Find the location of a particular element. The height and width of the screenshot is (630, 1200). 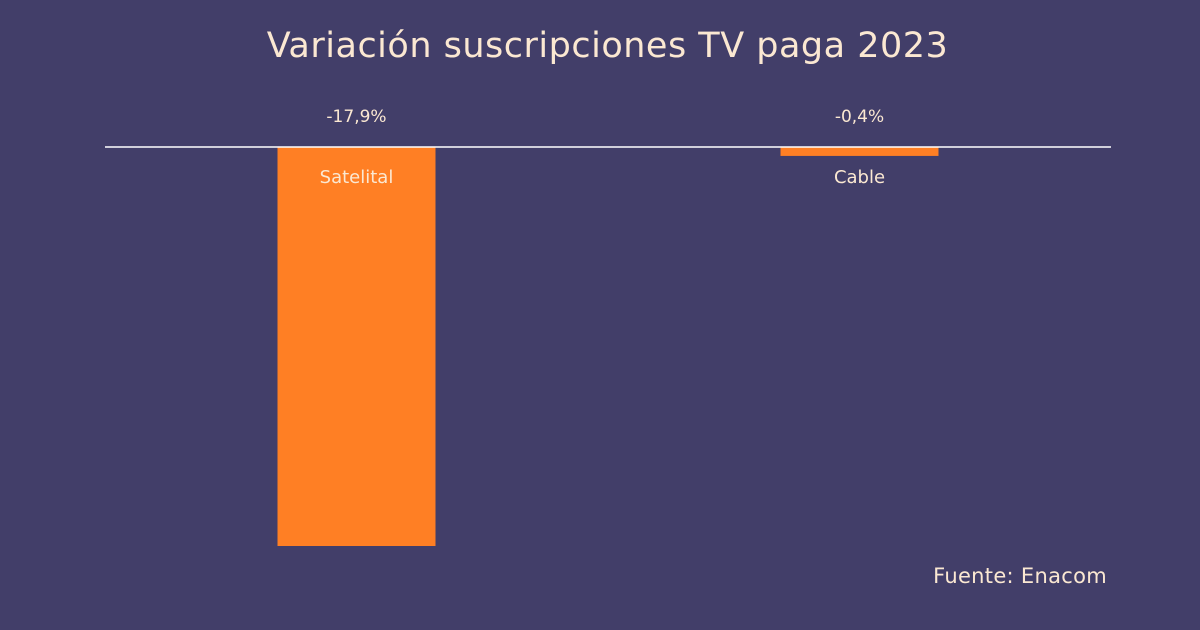

labels-group: -17,9% Satelital -0,4% Cable is located at coordinates (602, 147).